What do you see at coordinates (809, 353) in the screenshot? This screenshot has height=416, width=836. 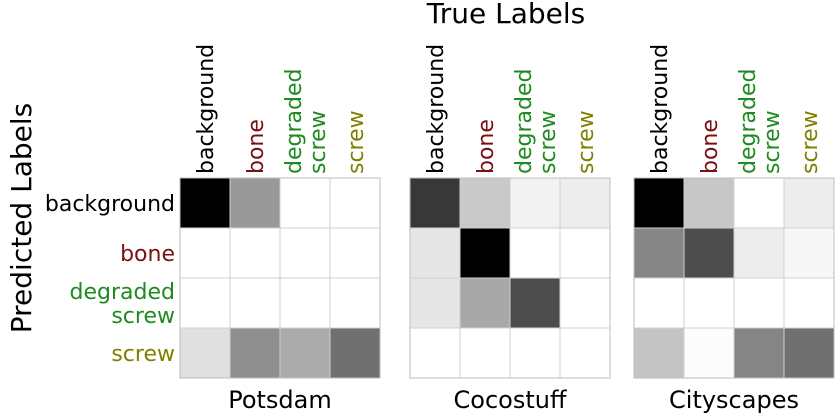 I see `cell-cityscapes-r4-c4` at bounding box center [809, 353].